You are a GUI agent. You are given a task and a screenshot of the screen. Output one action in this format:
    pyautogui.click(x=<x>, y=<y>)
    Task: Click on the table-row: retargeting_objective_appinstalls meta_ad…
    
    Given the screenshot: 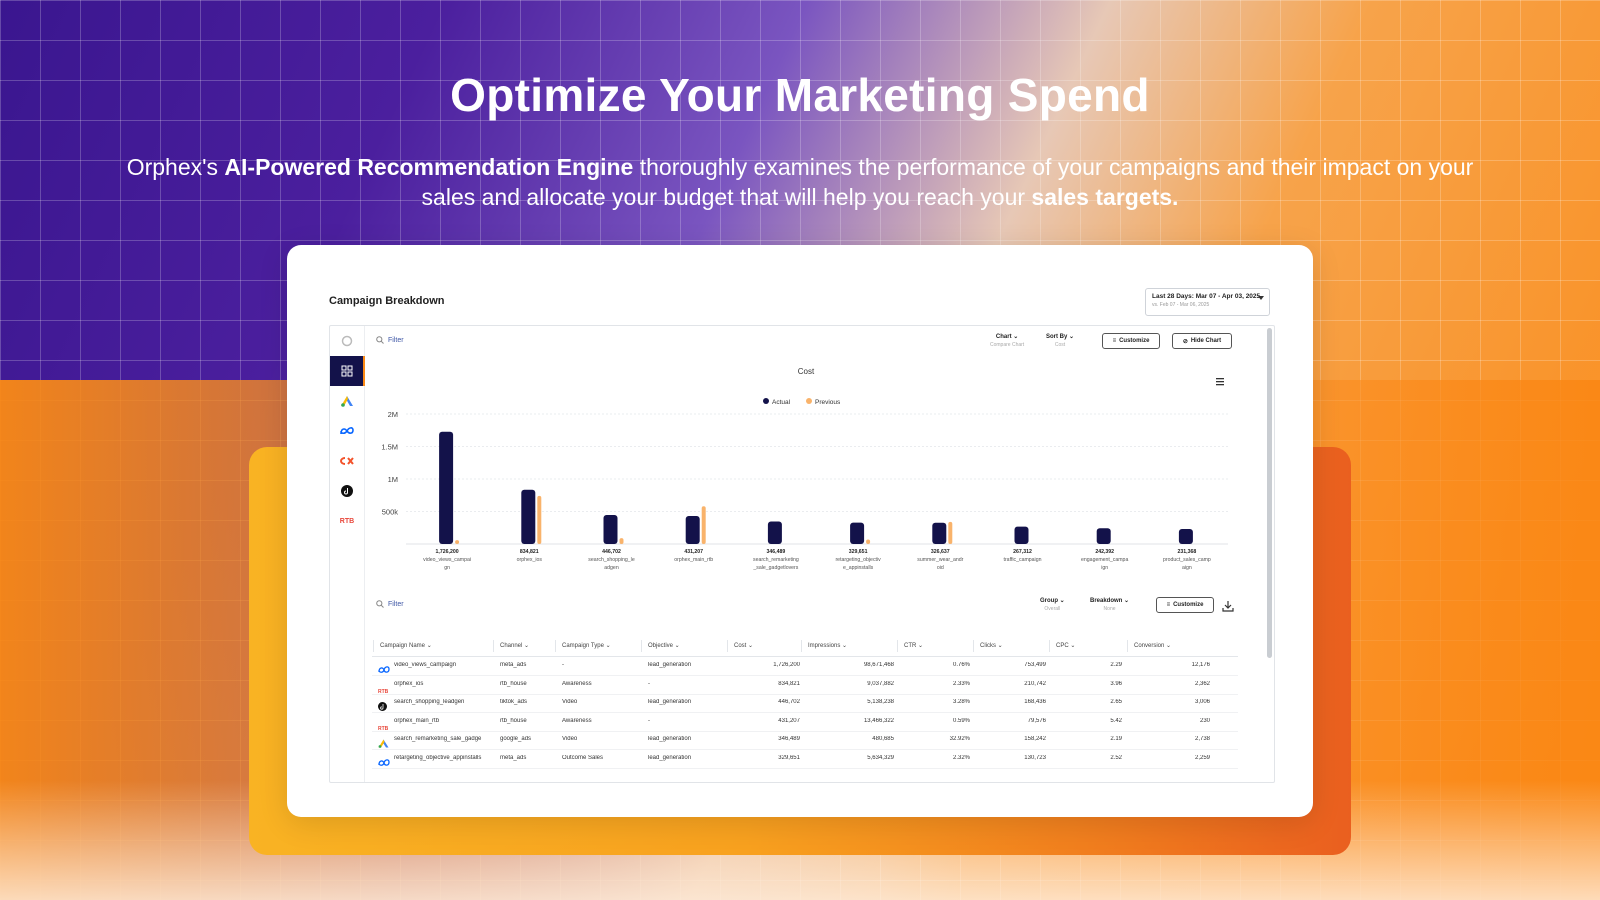 What is the action you would take?
    pyautogui.click(x=805, y=759)
    